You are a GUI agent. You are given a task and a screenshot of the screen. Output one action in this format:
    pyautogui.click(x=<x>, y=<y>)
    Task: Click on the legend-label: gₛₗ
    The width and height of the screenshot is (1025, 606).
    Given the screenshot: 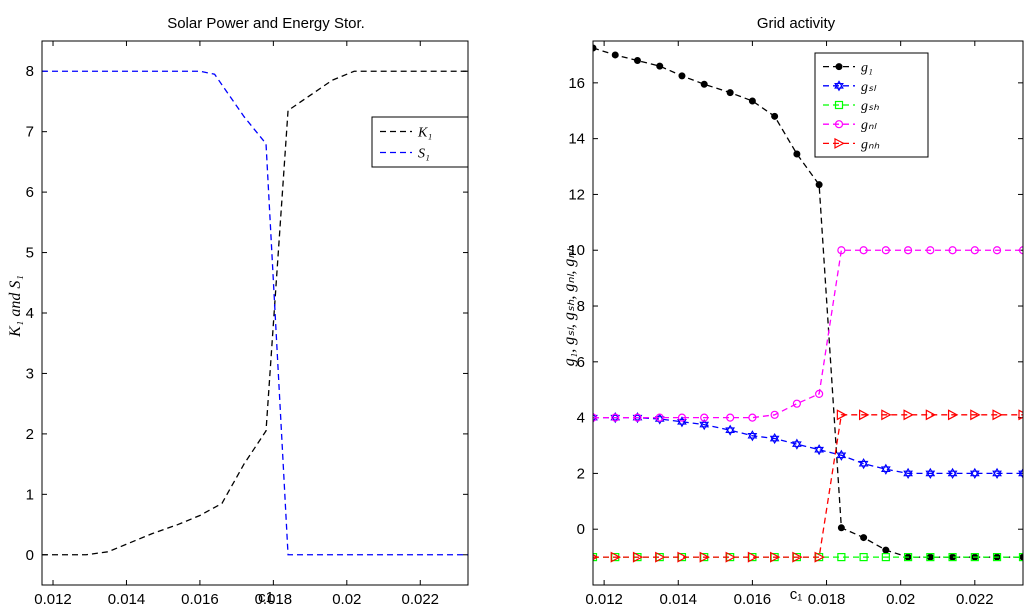 What is the action you would take?
    pyautogui.click(x=869, y=87)
    